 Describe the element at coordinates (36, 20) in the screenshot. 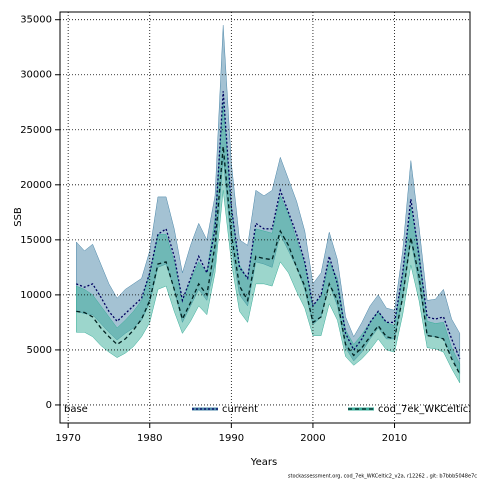

I see `y-tick-label: 35000` at that location.